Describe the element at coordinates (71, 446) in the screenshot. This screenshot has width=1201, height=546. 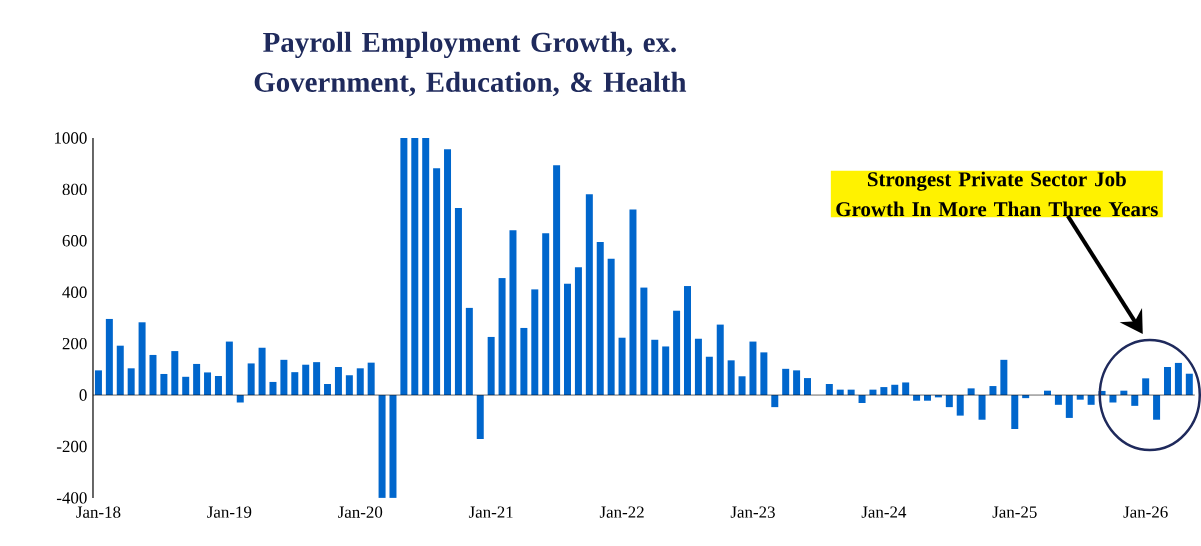
I see `y-tick-label: -200` at that location.